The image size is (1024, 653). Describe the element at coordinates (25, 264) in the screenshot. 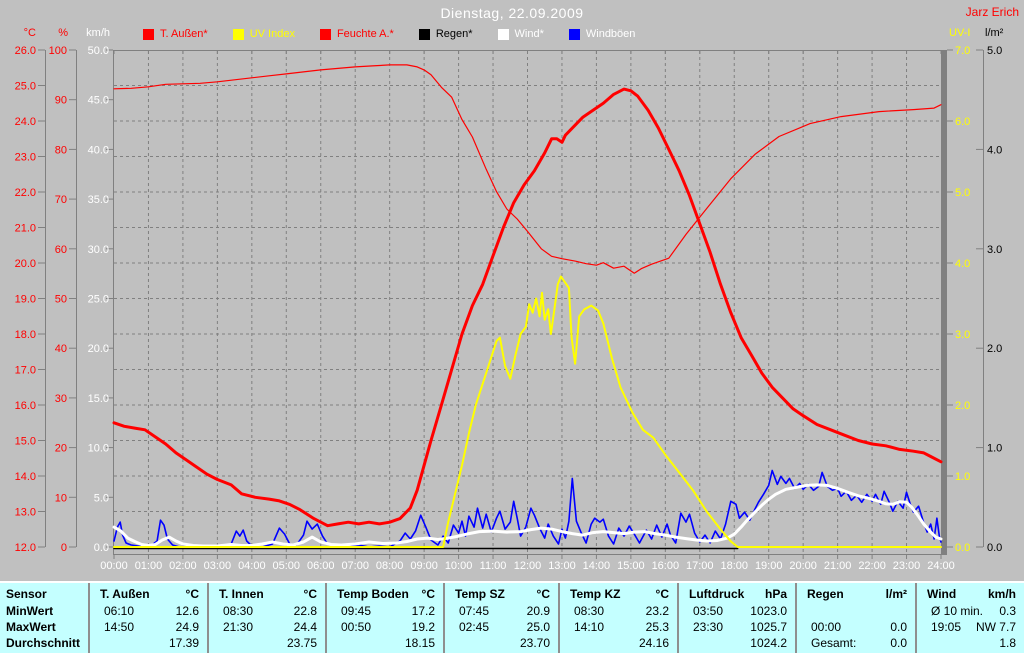

I see `axis-tick-label-temp: 20.0` at that location.